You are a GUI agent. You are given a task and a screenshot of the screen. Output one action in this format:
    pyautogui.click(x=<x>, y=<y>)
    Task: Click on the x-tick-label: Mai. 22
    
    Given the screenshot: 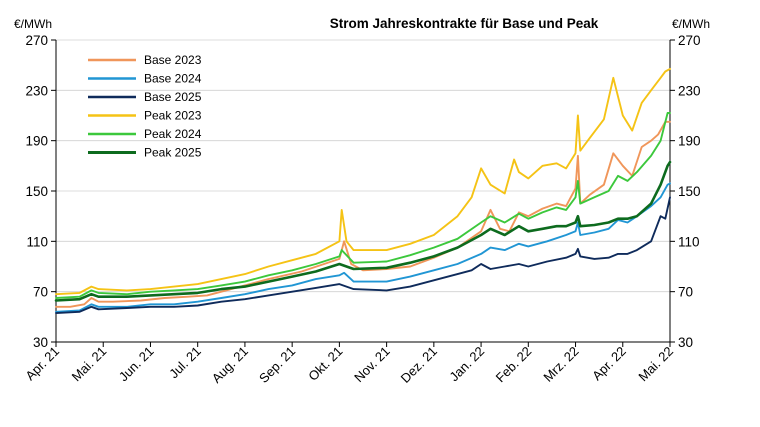 What is the action you would take?
    pyautogui.click(x=655, y=364)
    